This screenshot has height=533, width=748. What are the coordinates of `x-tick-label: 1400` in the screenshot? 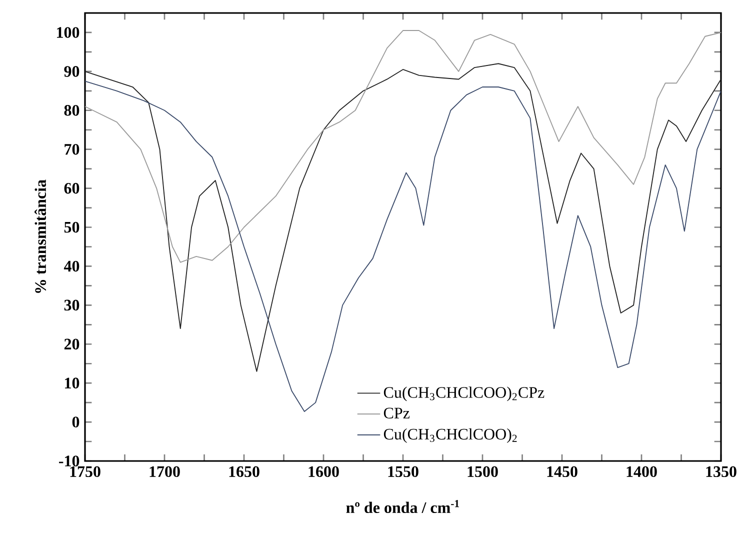 It's located at (641, 472).